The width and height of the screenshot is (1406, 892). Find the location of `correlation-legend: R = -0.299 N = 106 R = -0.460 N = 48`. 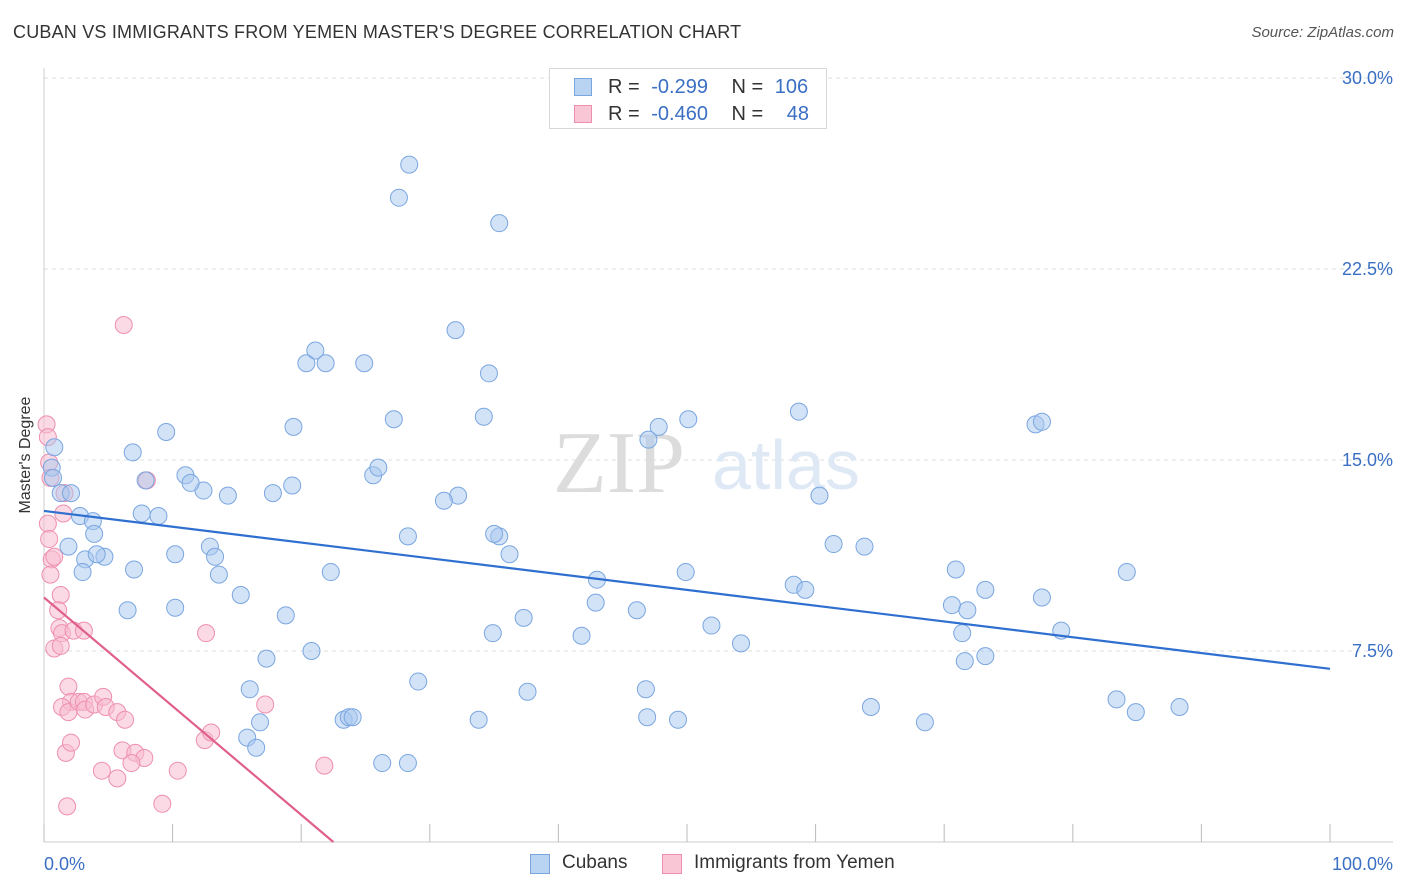

correlation-legend: R = -0.299 N = 106 R = -0.460 N = 48 is located at coordinates (688, 98).